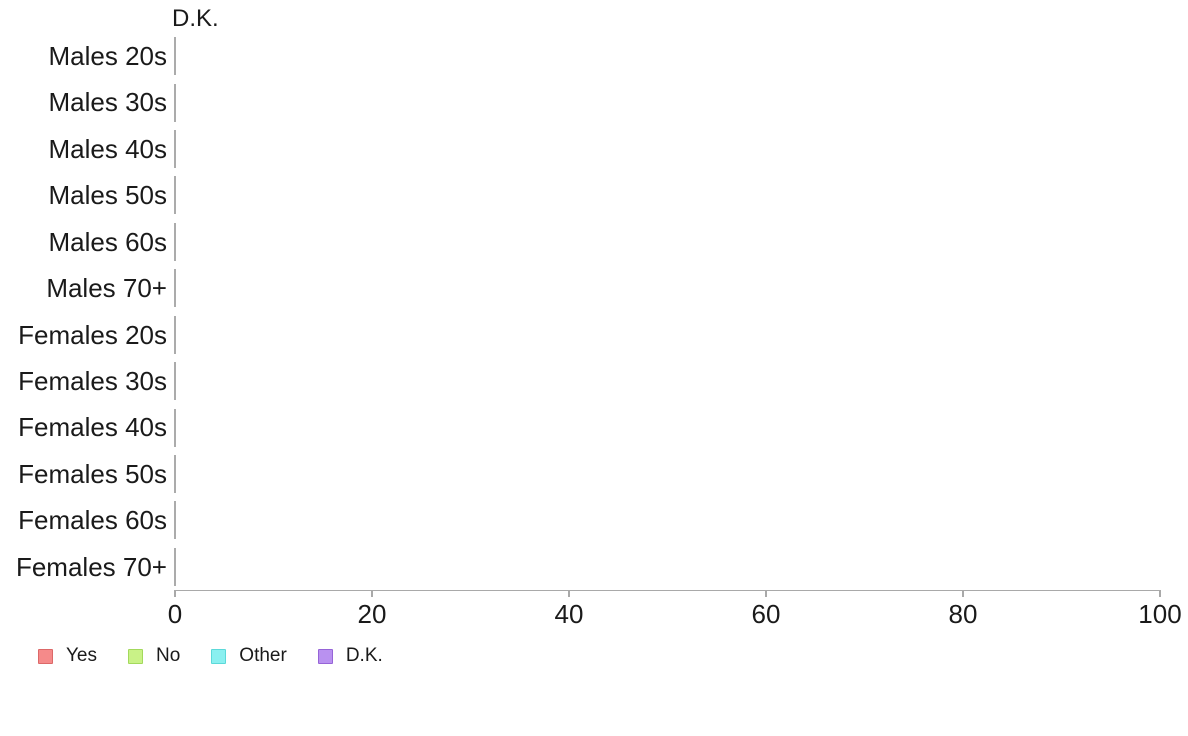 This screenshot has width=1188, height=736. What do you see at coordinates (963, 614) in the screenshot?
I see `x-axis-tick-label: 80` at bounding box center [963, 614].